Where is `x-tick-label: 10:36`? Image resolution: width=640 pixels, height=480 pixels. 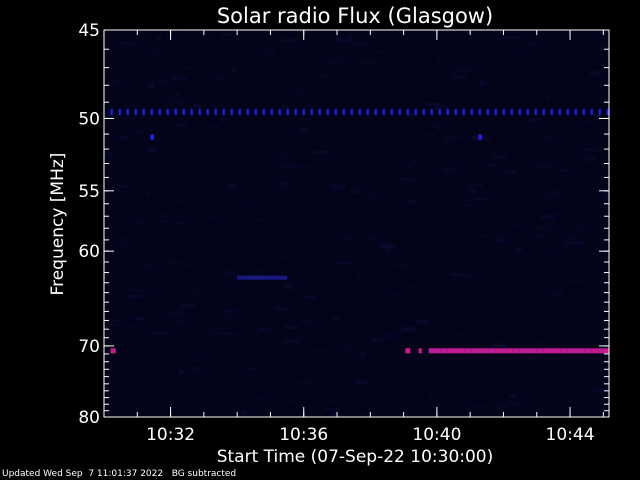 x-tick-label: 10:36 is located at coordinates (303, 435).